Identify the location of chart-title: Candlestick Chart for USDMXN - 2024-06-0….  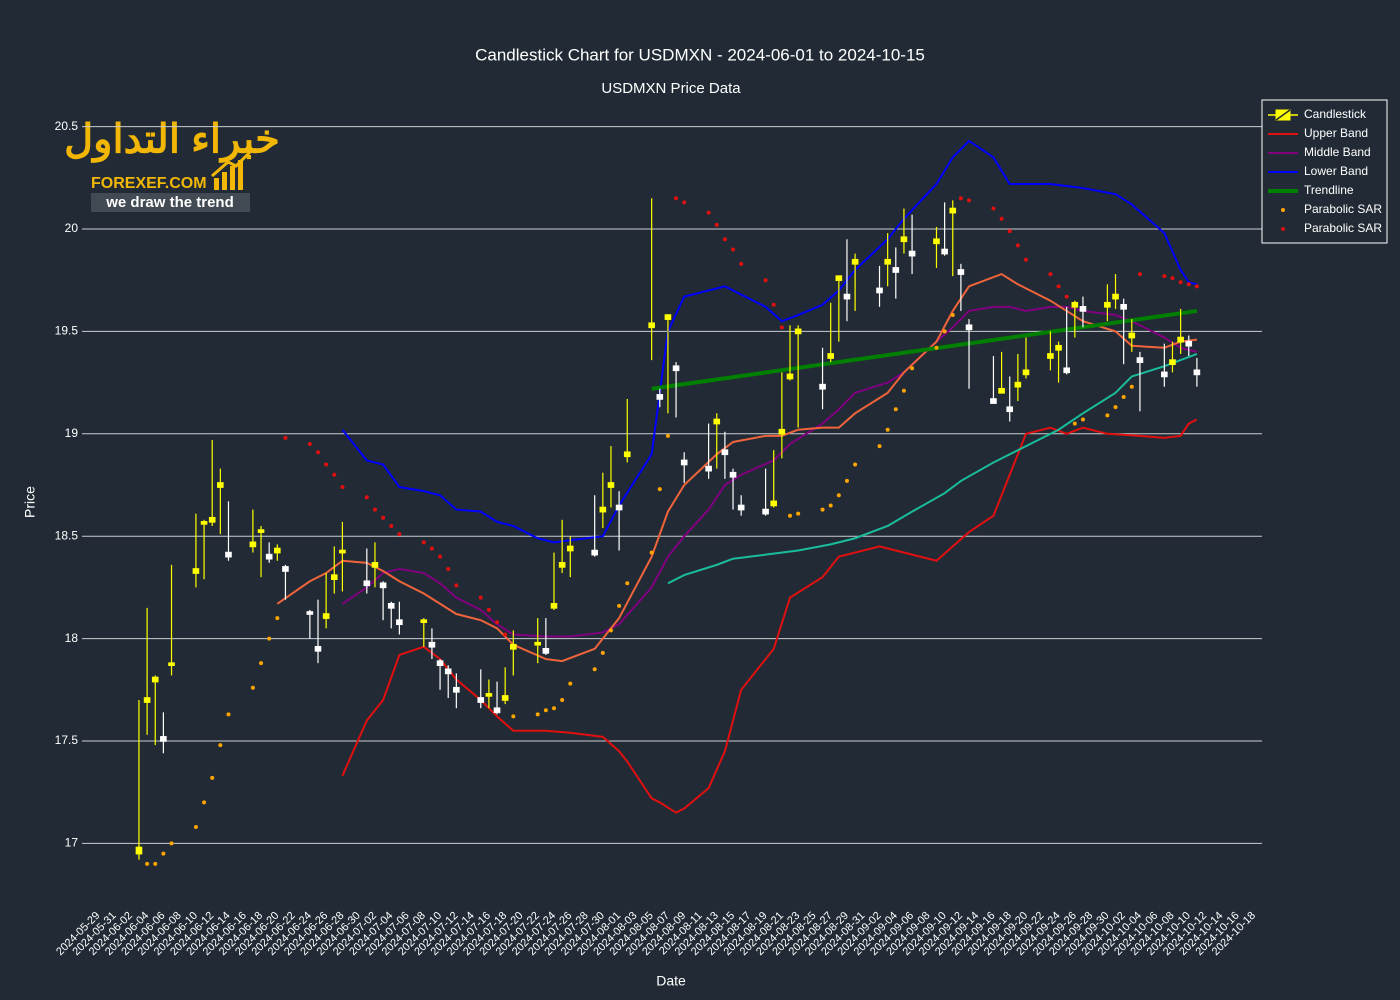
(700, 54).